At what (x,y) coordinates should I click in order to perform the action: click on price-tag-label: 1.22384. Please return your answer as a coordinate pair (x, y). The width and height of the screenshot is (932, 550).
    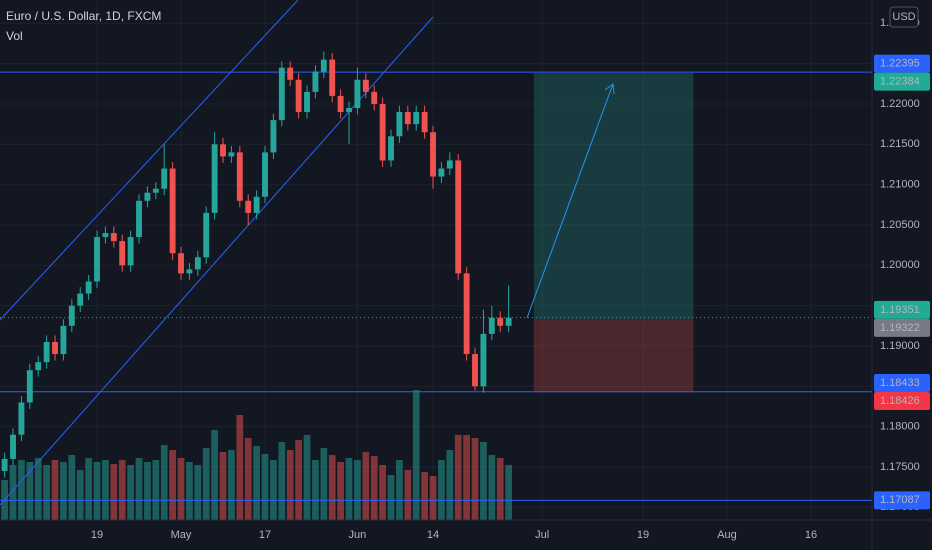
    Looking at the image, I should click on (900, 81).